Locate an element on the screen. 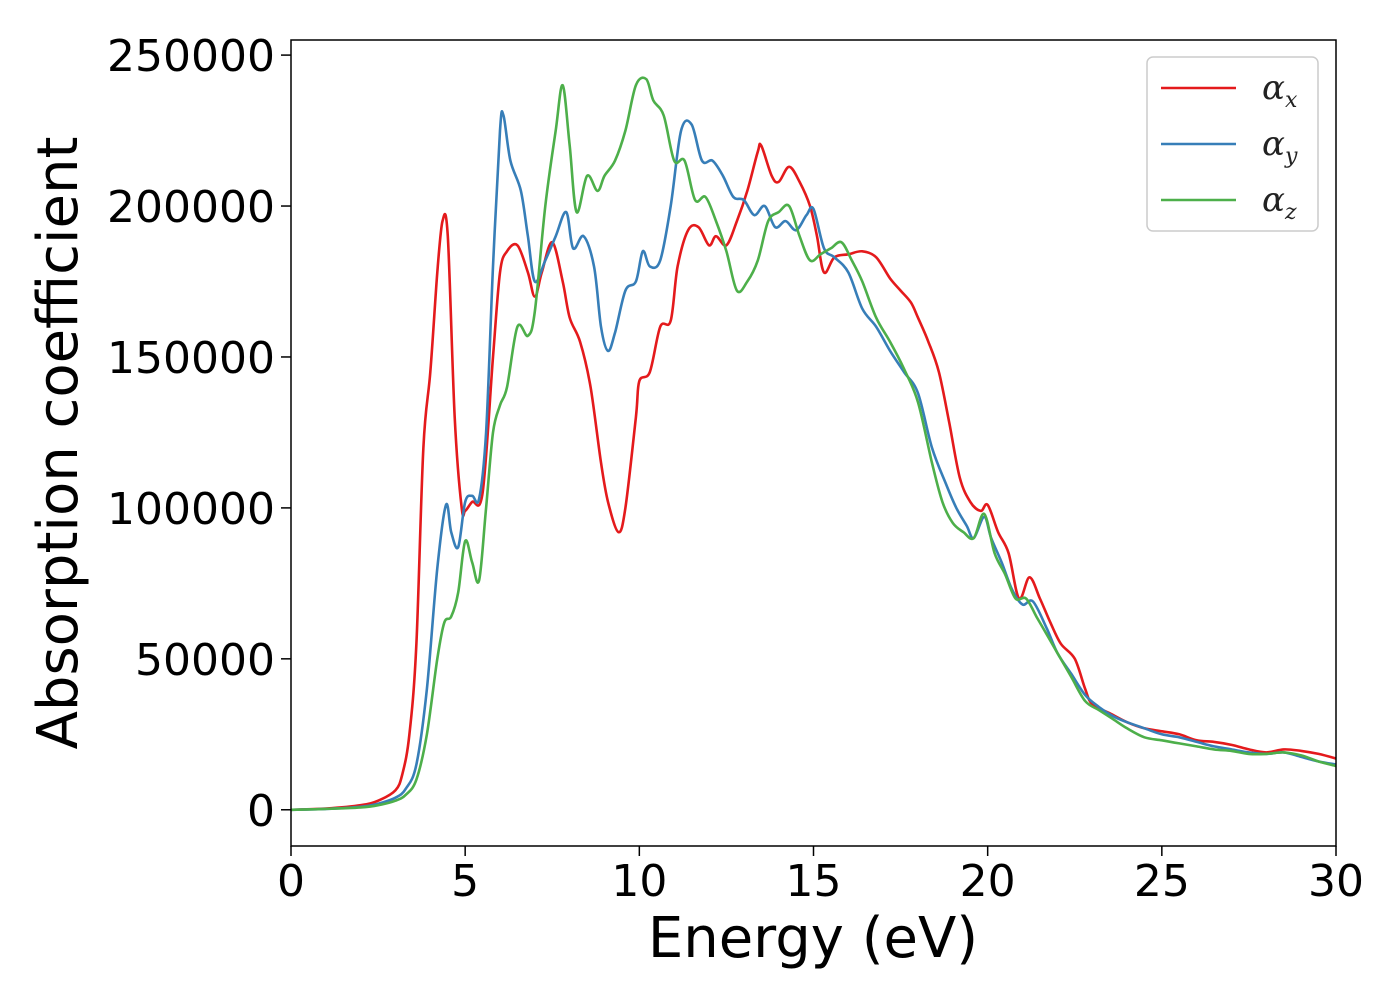 The width and height of the screenshot is (1400, 1000). y-tick-label: 0 is located at coordinates (261, 811).